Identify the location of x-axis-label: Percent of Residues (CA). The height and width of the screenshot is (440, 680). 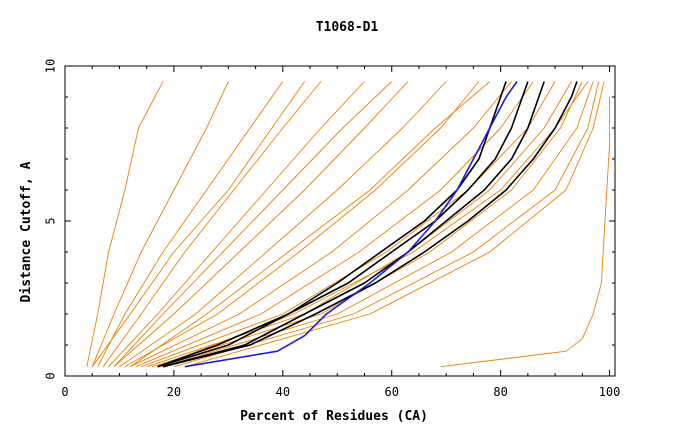
(334, 416).